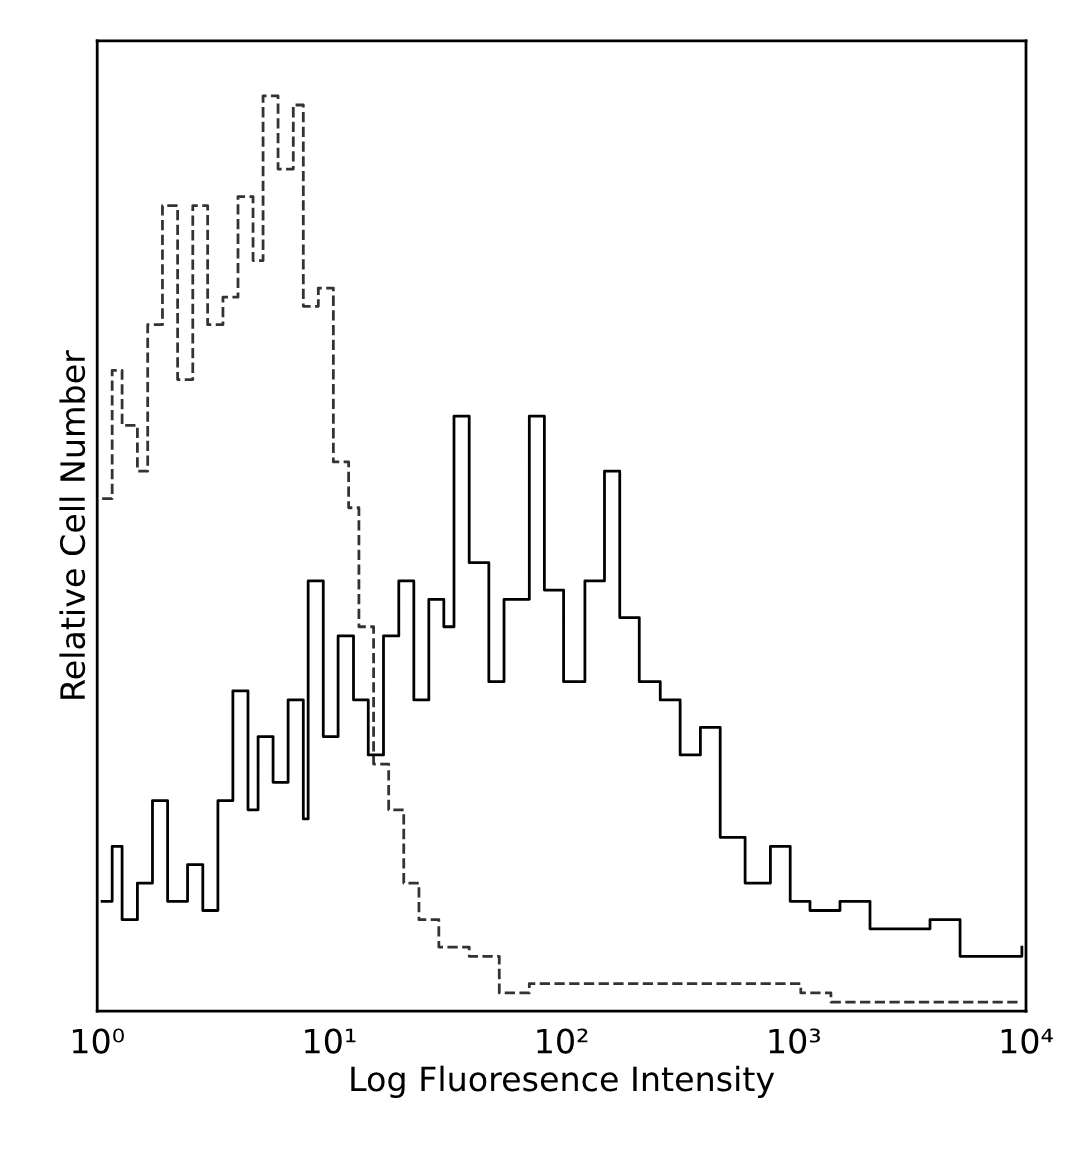 The width and height of the screenshot is (1080, 1169). What do you see at coordinates (98, 1041) in the screenshot?
I see `x-tick-label: 10⁰` at bounding box center [98, 1041].